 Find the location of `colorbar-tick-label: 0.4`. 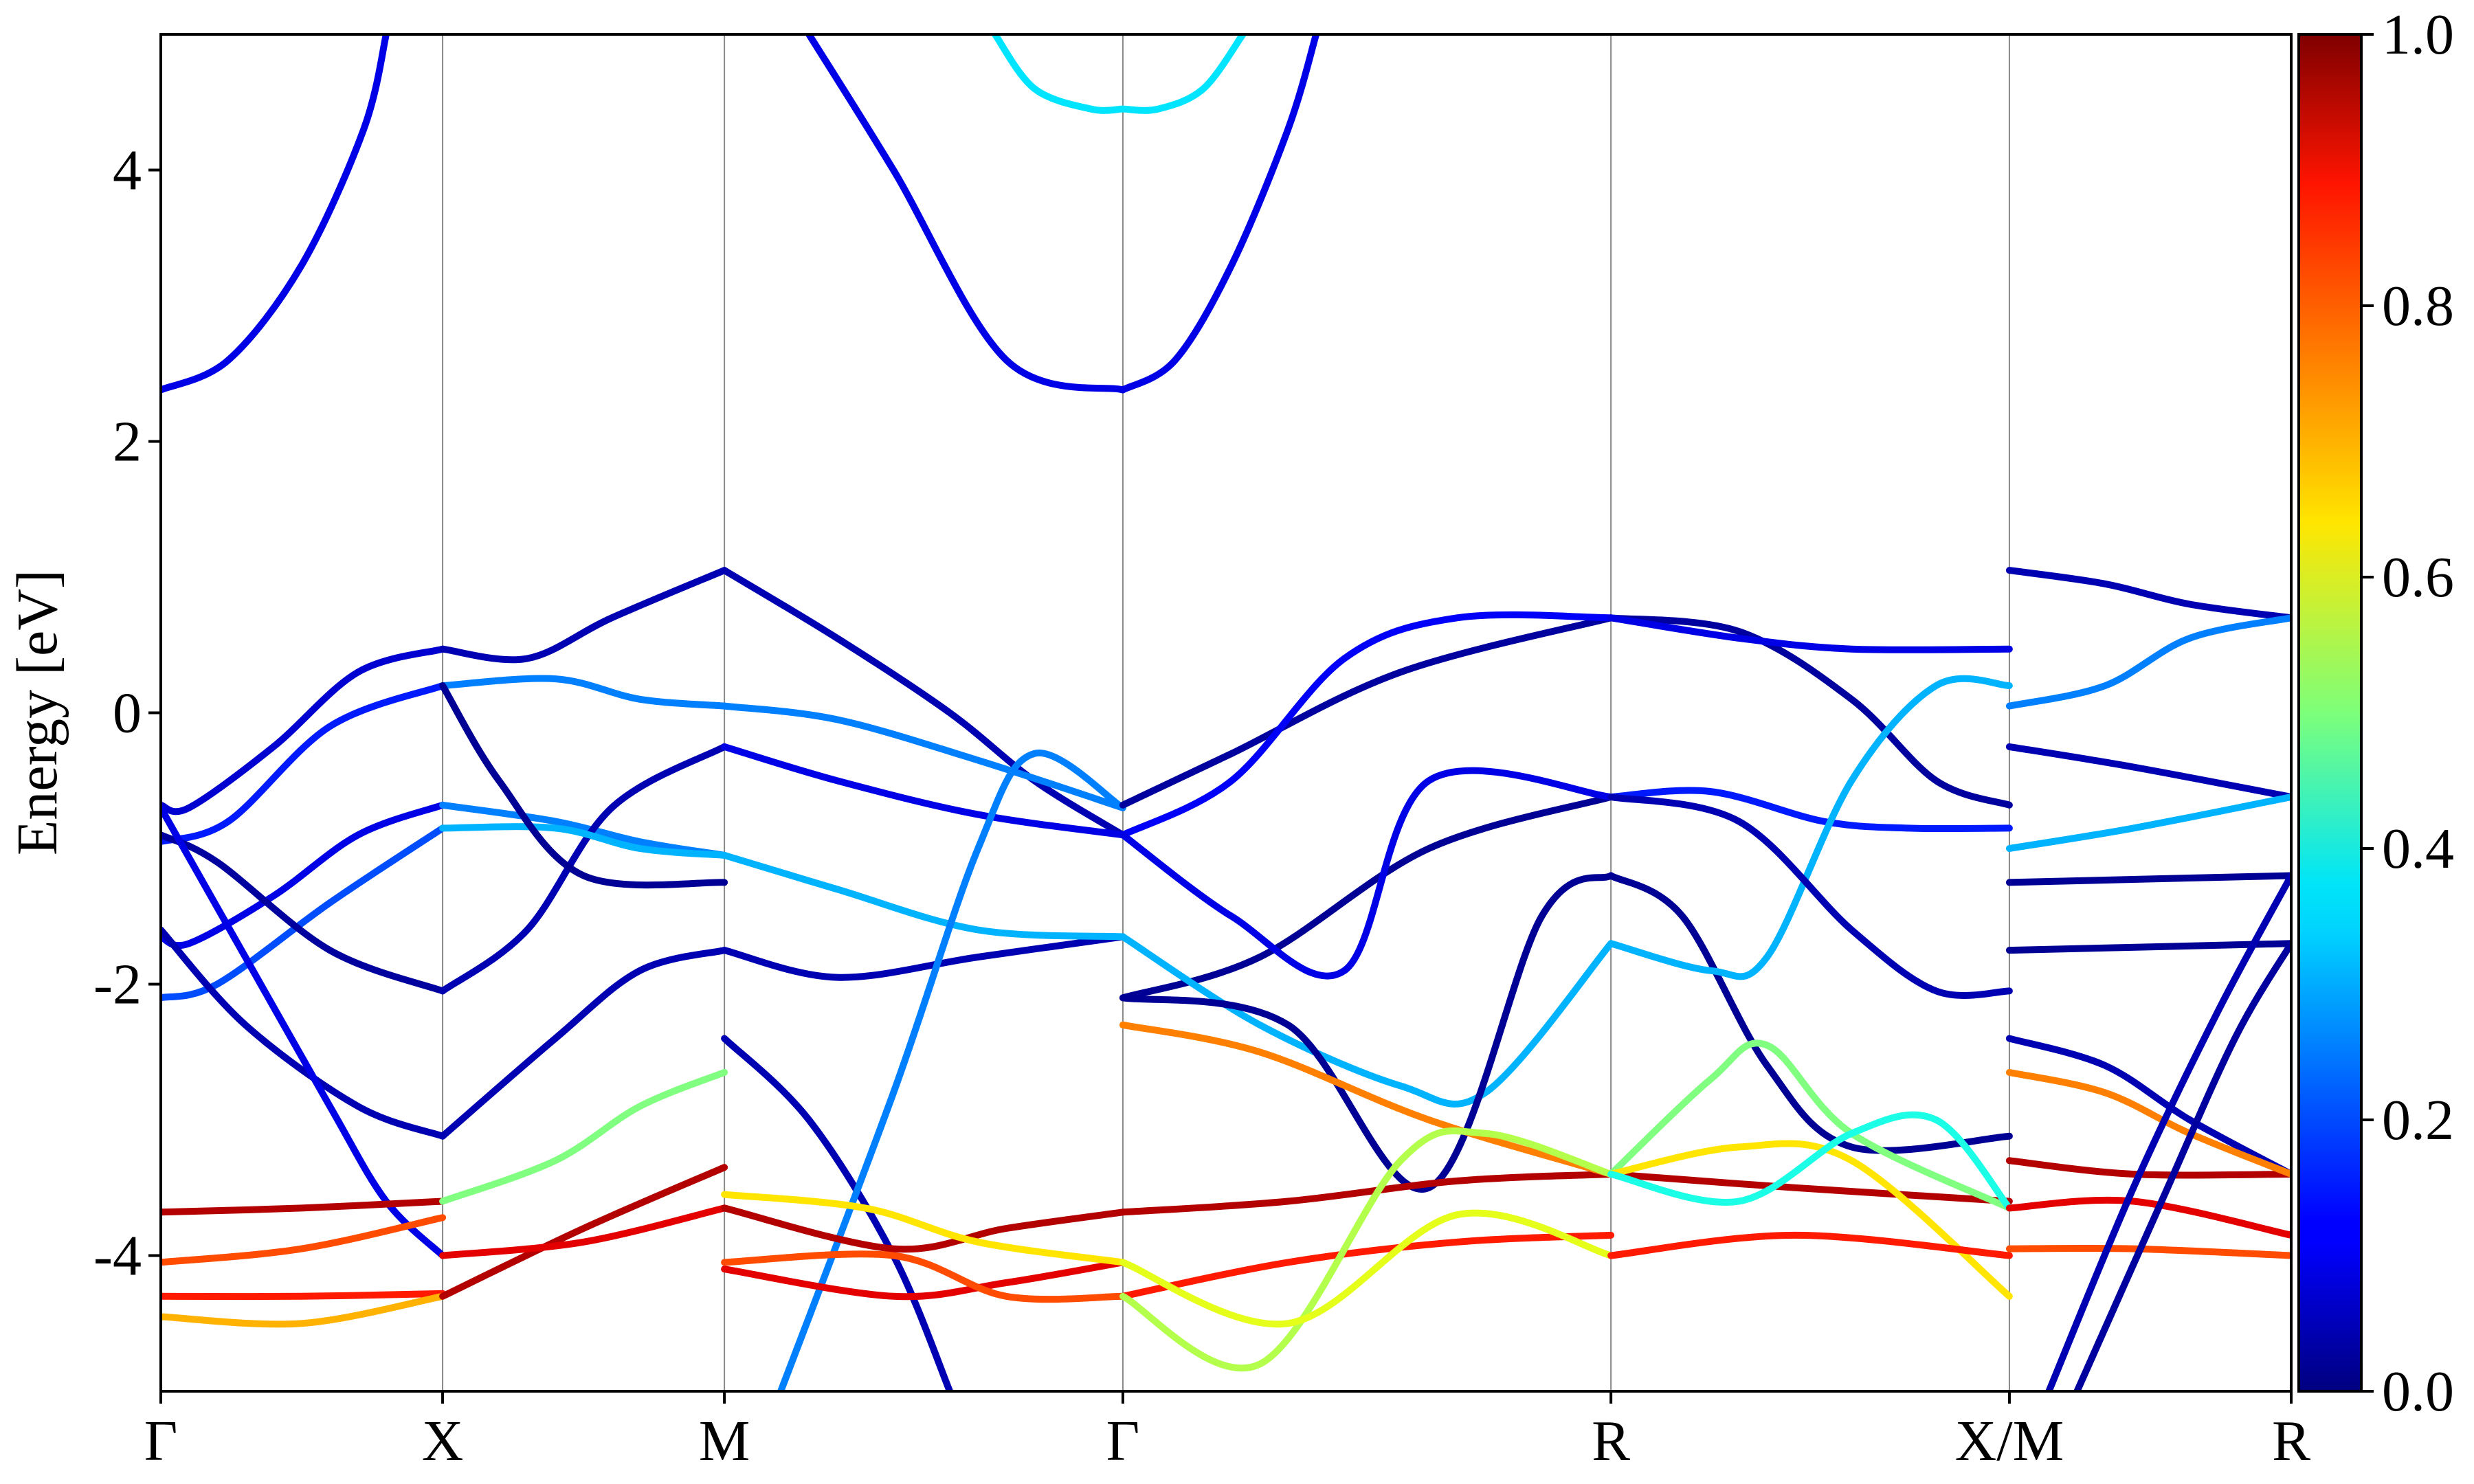

colorbar-tick-label: 0.4 is located at coordinates (2418, 849).